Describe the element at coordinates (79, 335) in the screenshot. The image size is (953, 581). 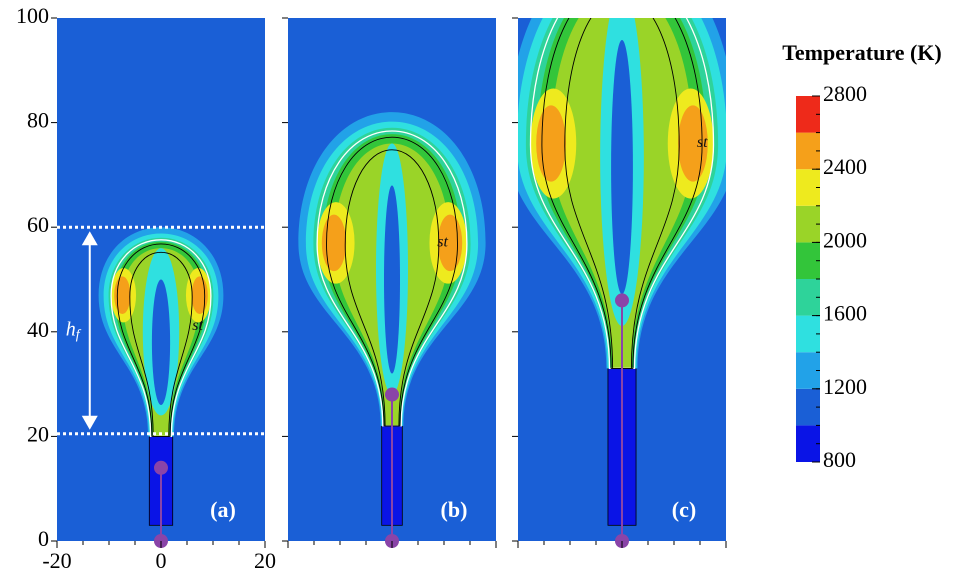
I see `height-subscript: f` at that location.